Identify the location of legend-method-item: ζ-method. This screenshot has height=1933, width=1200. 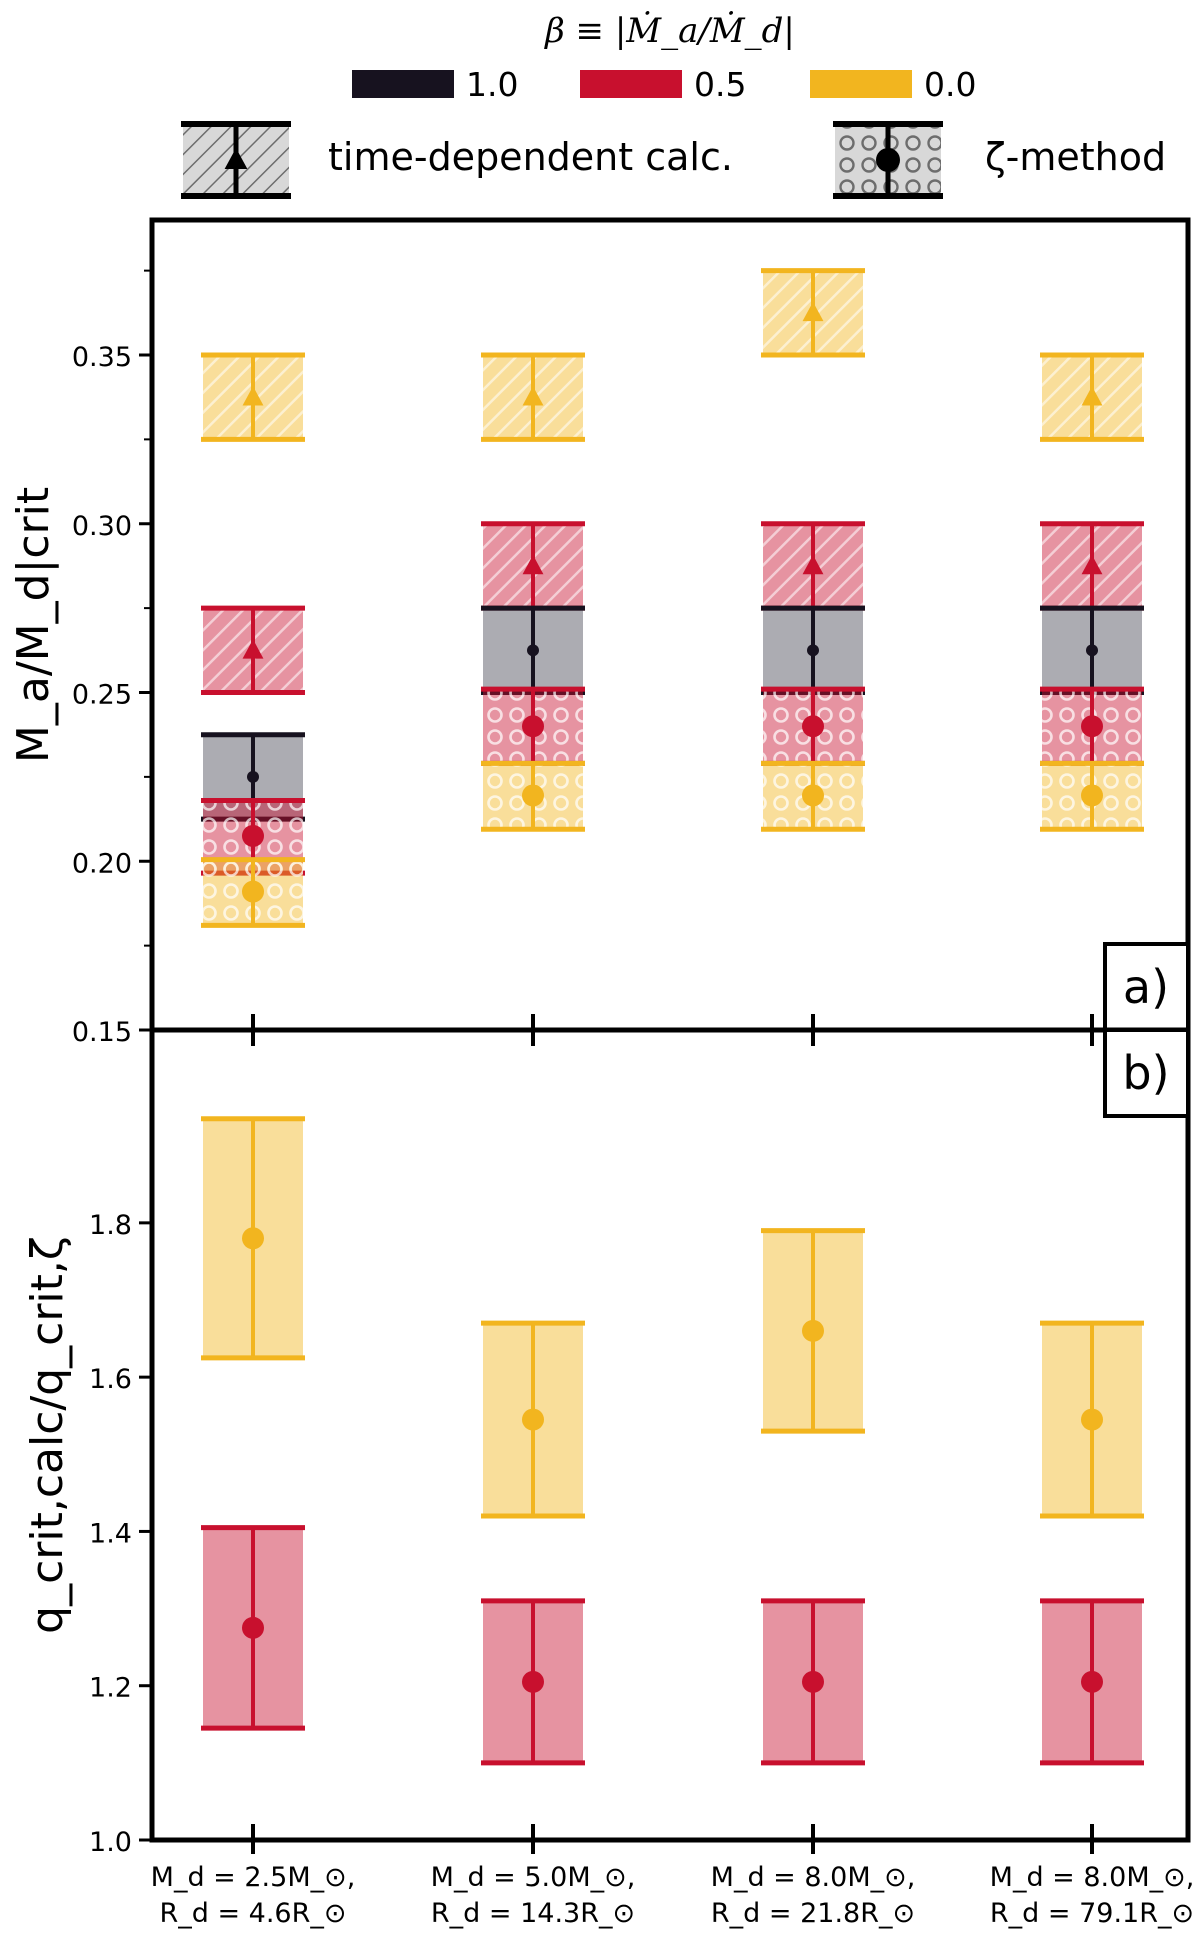
(999, 160).